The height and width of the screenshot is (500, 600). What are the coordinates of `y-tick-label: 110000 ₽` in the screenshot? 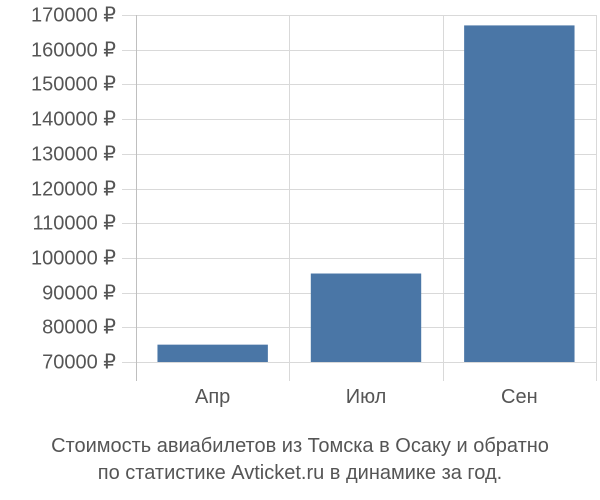 It's located at (74, 224).